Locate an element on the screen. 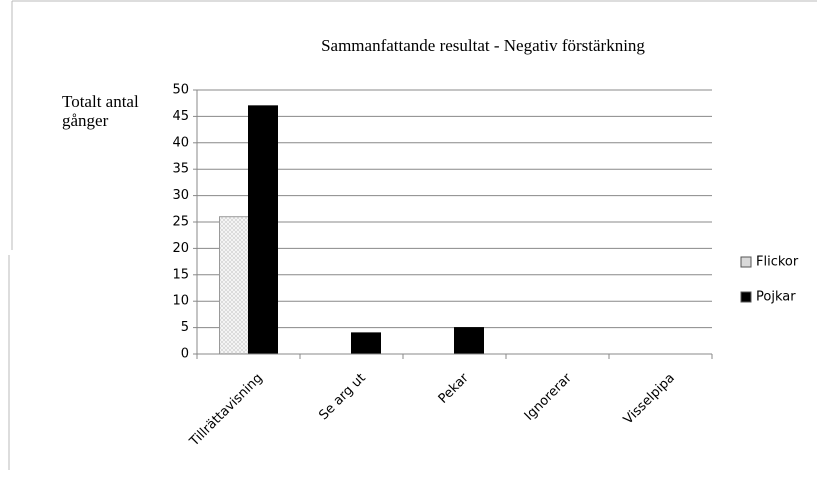 Image resolution: width=818 pixels, height=481 pixels. y-tick-label: 40 is located at coordinates (180, 142).